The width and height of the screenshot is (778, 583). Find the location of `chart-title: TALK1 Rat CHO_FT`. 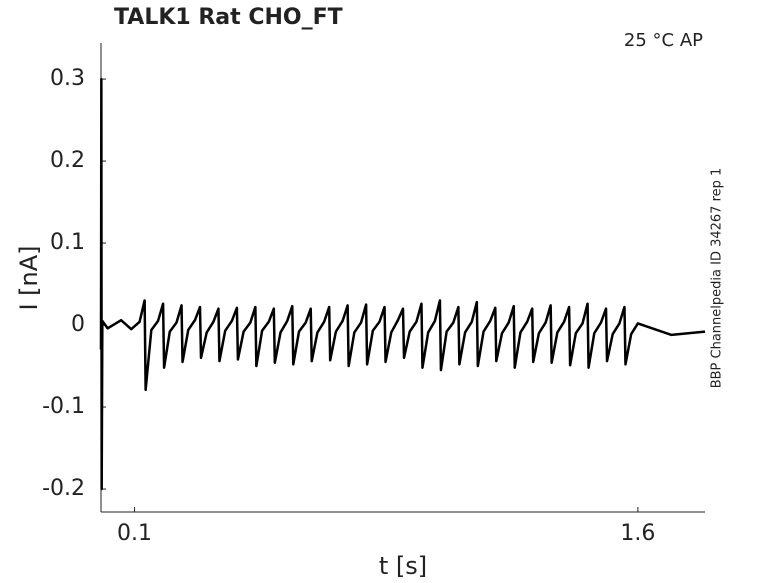

chart-title: TALK1 Rat CHO_FT is located at coordinates (228, 17).